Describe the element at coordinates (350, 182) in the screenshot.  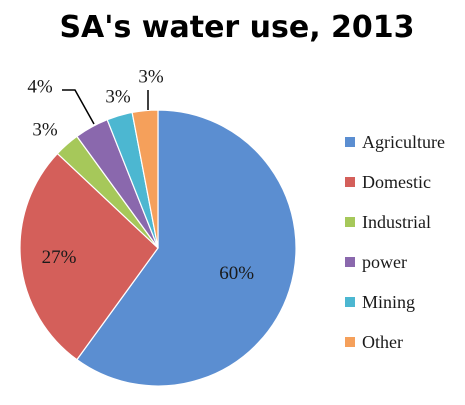
I see `legend-swatch-domestic` at that location.